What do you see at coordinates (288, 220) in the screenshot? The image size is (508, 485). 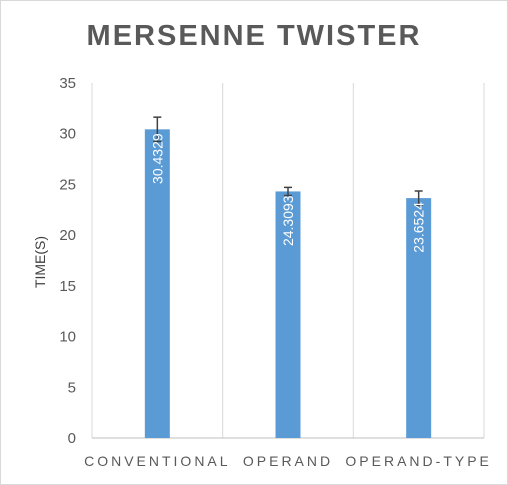 I see `data-label: 24.3093` at bounding box center [288, 220].